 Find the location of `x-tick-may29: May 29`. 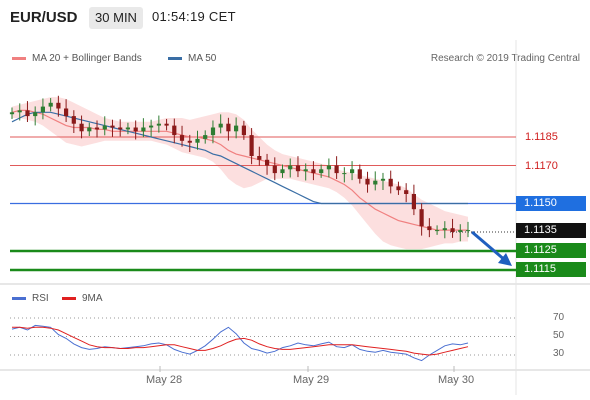

x-tick-may29: May 29 is located at coordinates (311, 380).